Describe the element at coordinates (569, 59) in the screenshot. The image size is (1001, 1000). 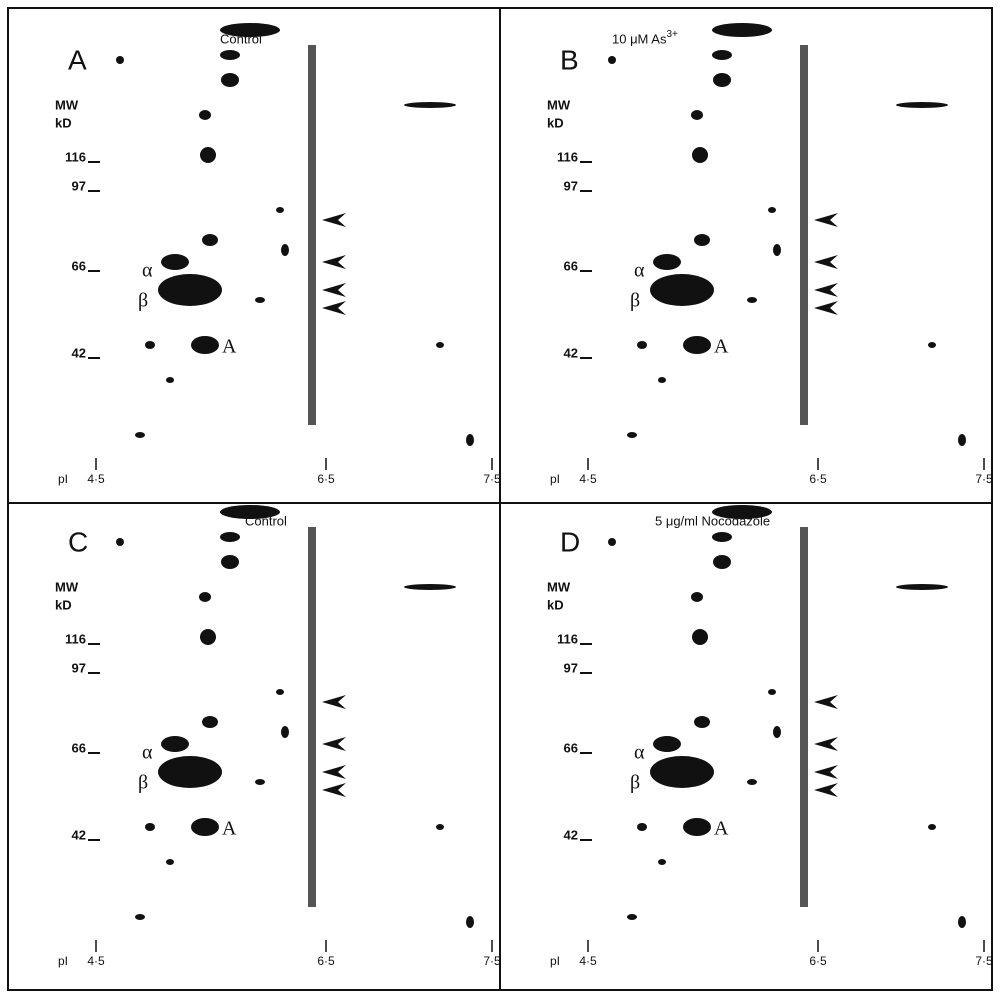
I see `panel-letter: B` at that location.